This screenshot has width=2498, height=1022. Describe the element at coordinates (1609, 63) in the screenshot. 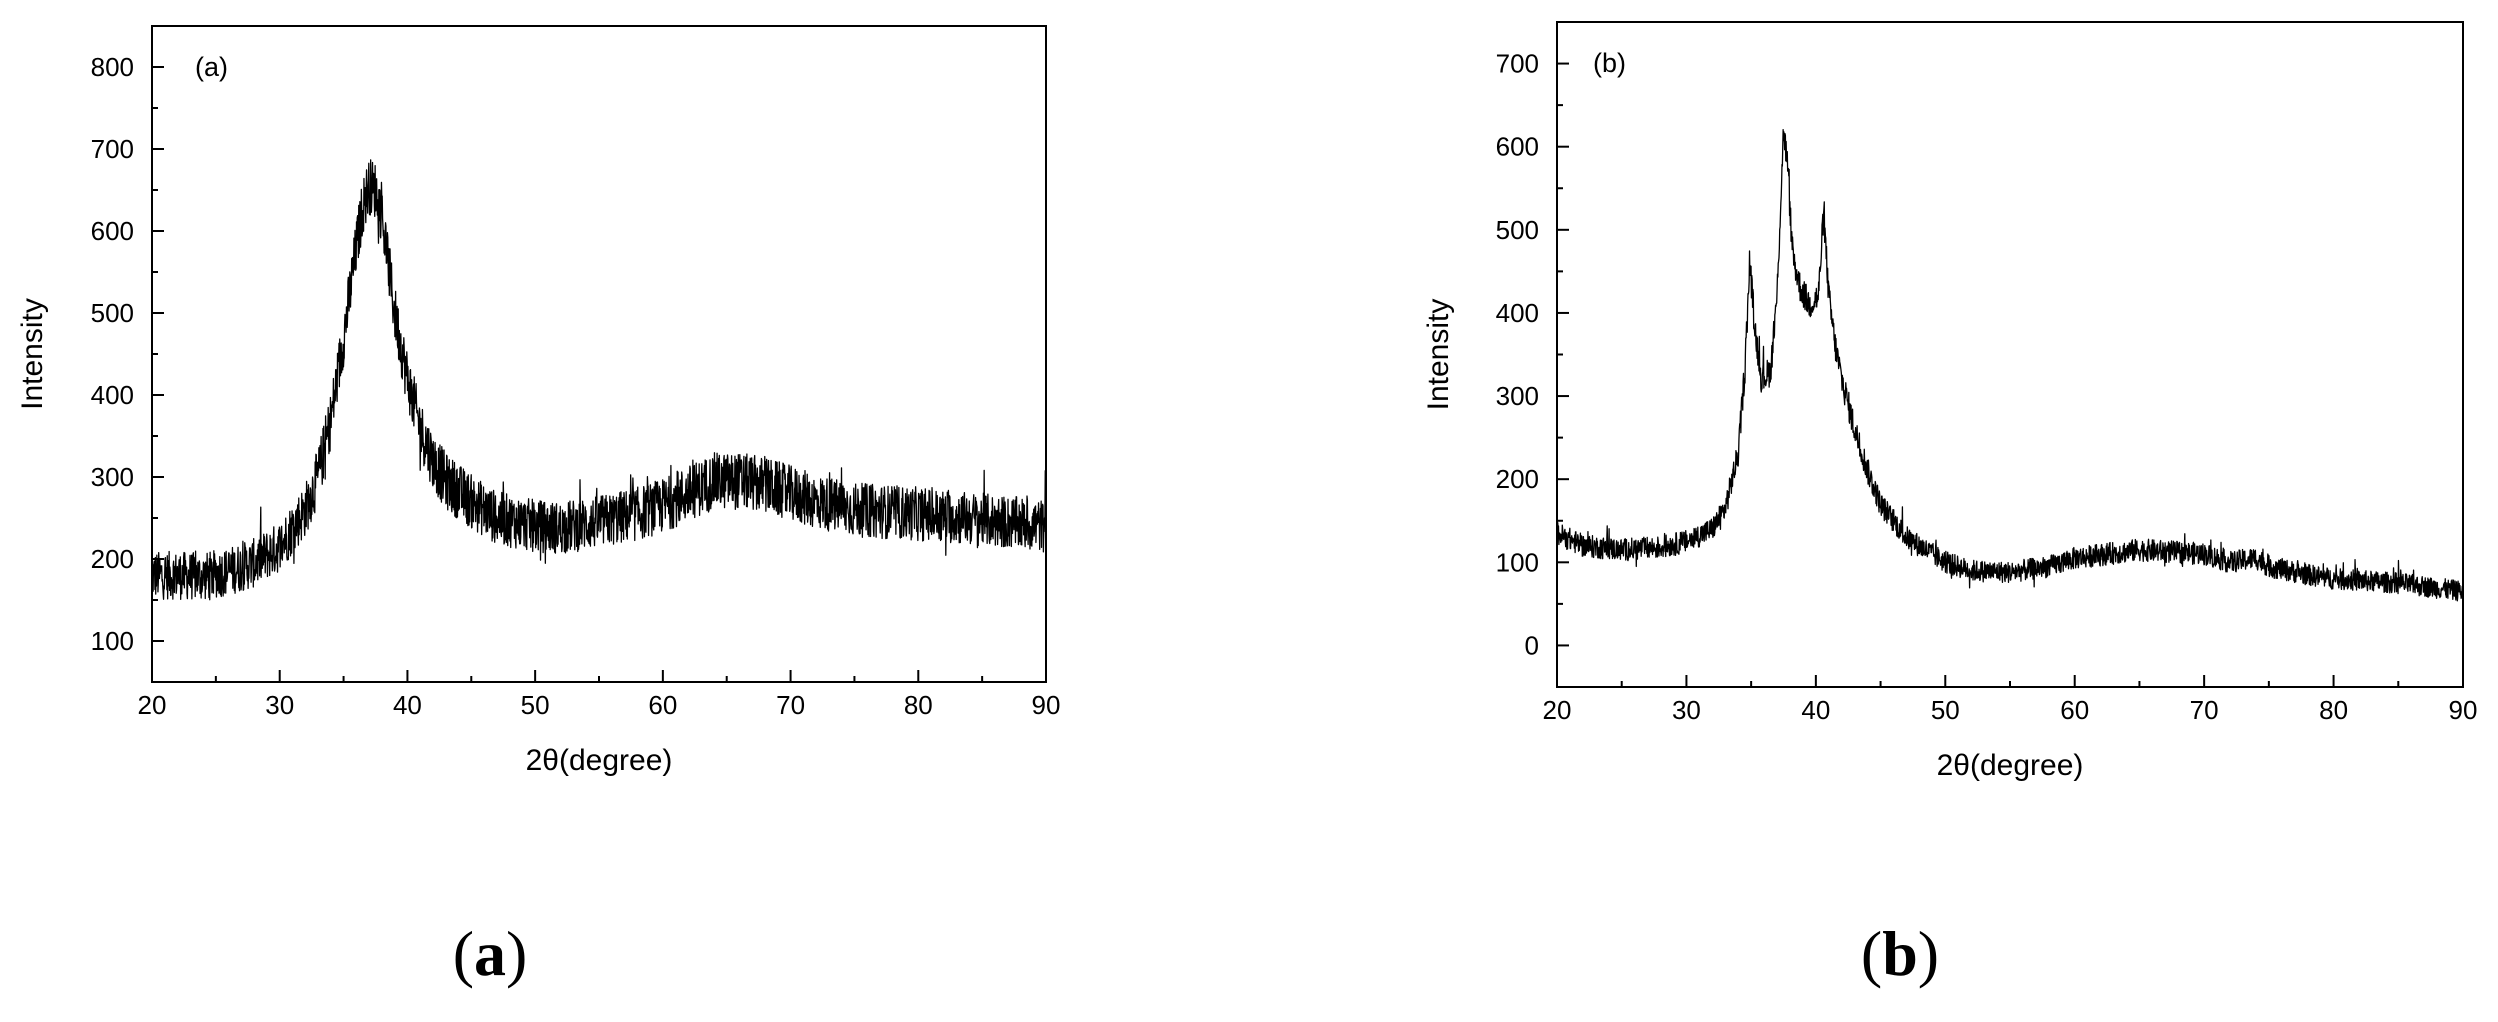

I see `panel-tag: (b)` at that location.